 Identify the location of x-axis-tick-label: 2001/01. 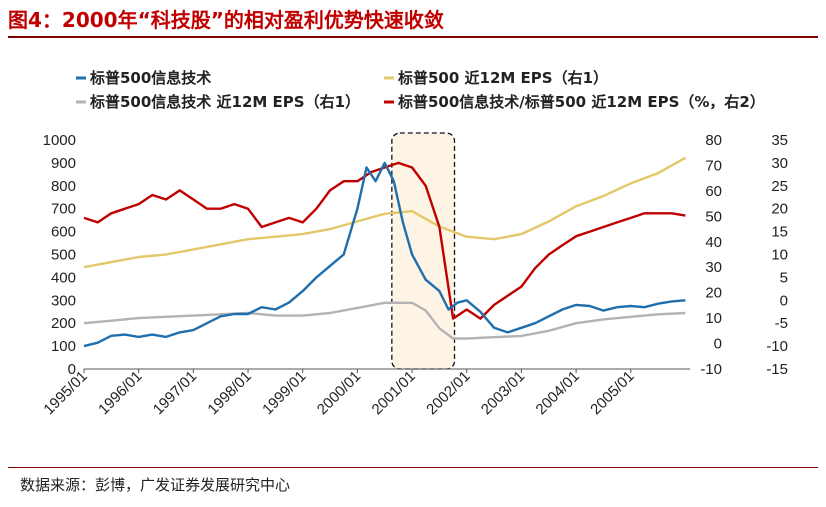
(394, 393).